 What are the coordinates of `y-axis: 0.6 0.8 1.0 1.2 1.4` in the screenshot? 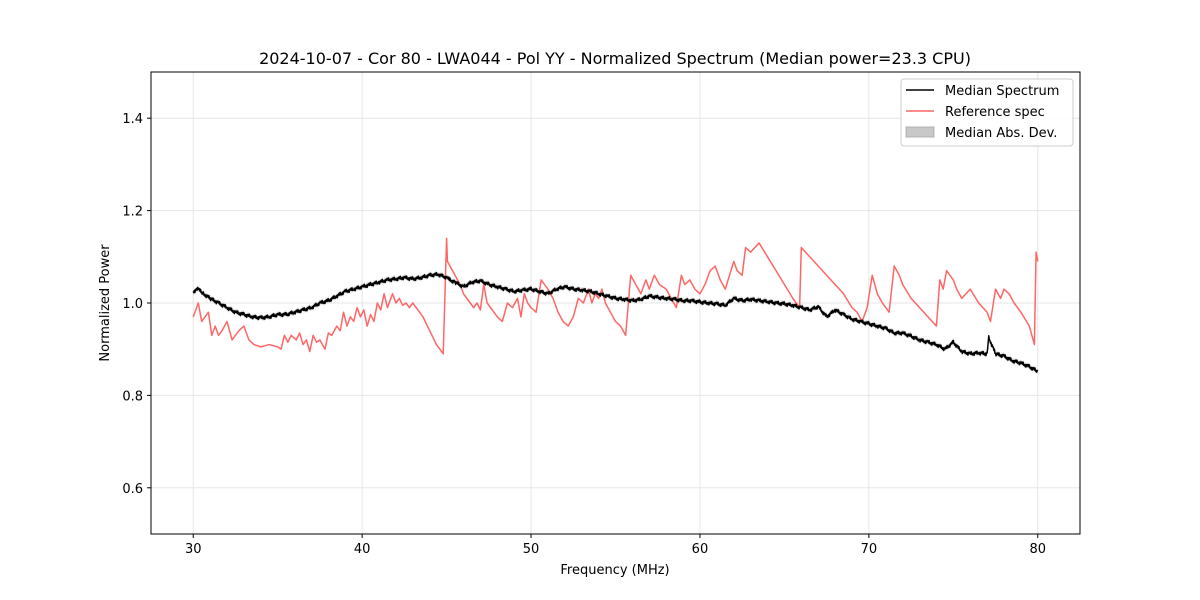 It's located at (136, 304).